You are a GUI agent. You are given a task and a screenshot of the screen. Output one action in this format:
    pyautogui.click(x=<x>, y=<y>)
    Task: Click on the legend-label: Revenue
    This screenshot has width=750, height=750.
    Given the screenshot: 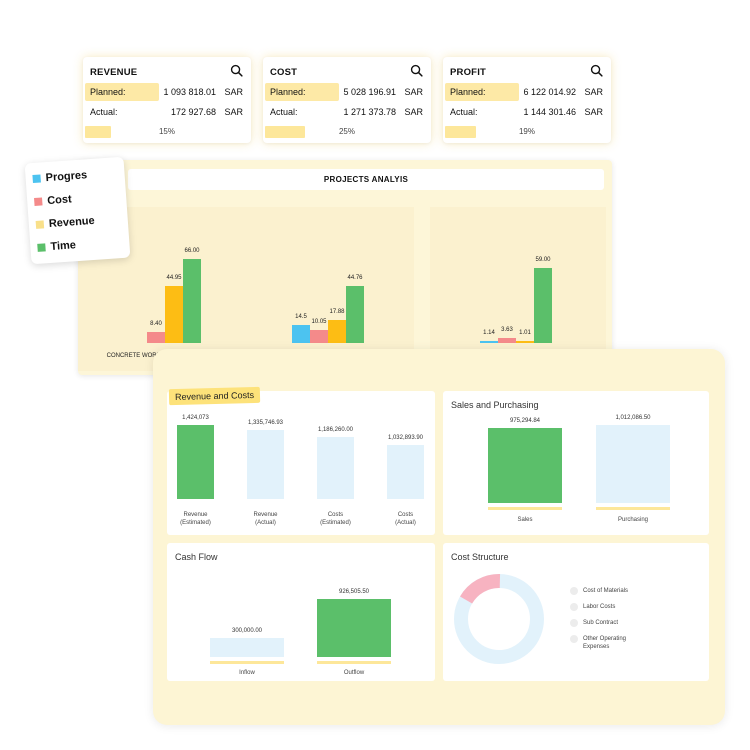 What is the action you would take?
    pyautogui.click(x=72, y=222)
    